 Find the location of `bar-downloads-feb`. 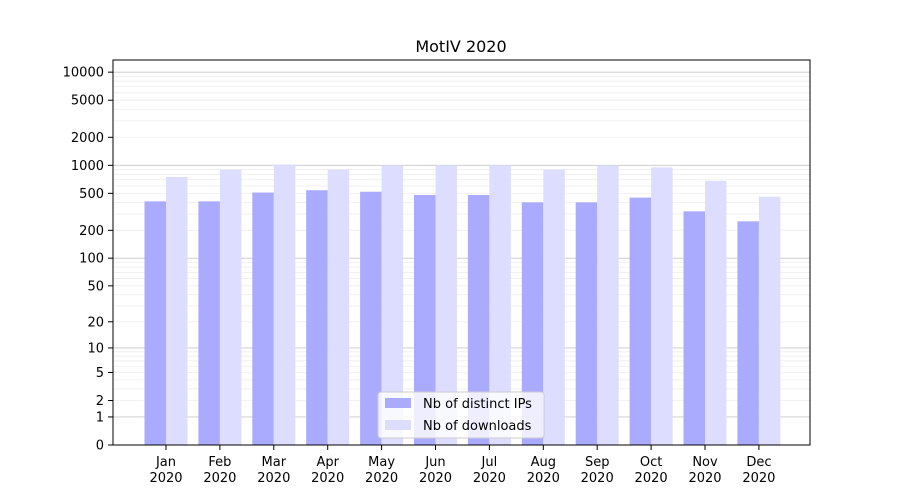

bar-downloads-feb is located at coordinates (230, 307).